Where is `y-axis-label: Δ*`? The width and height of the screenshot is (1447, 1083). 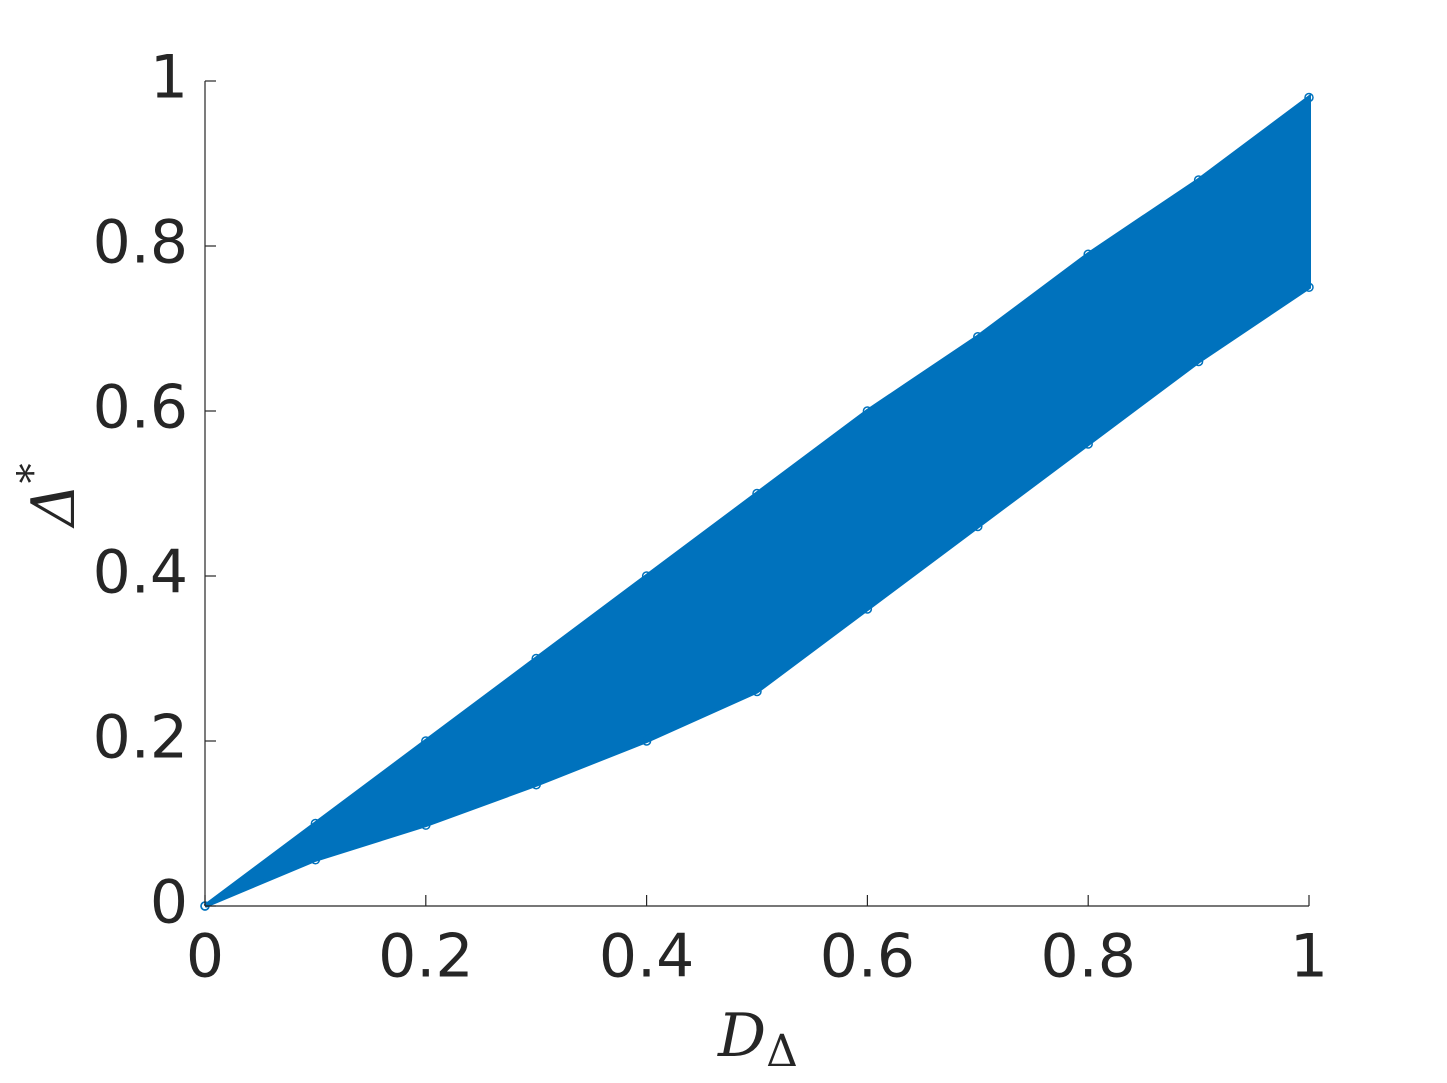
y-axis-label: Δ* is located at coordinates (49, 495).